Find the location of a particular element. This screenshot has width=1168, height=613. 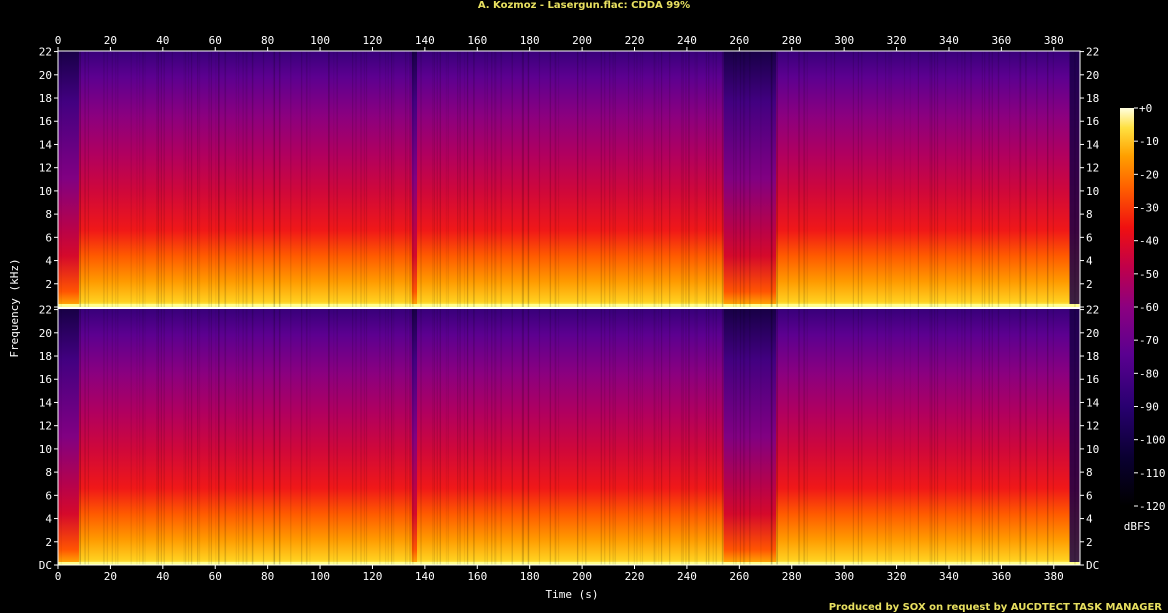

x-tick-top-360: 360 is located at coordinates (1001, 40).